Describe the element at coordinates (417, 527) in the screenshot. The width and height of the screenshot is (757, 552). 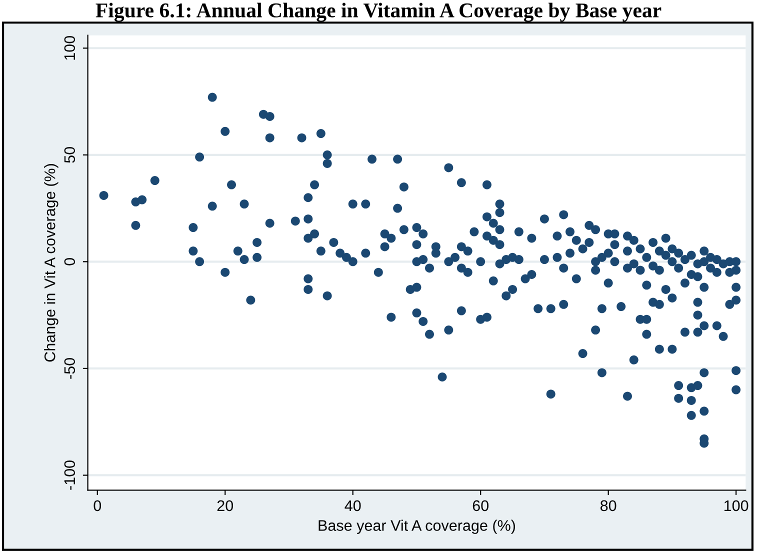
I see `x-axis-title: Base year Vit A coverage (%)` at that location.